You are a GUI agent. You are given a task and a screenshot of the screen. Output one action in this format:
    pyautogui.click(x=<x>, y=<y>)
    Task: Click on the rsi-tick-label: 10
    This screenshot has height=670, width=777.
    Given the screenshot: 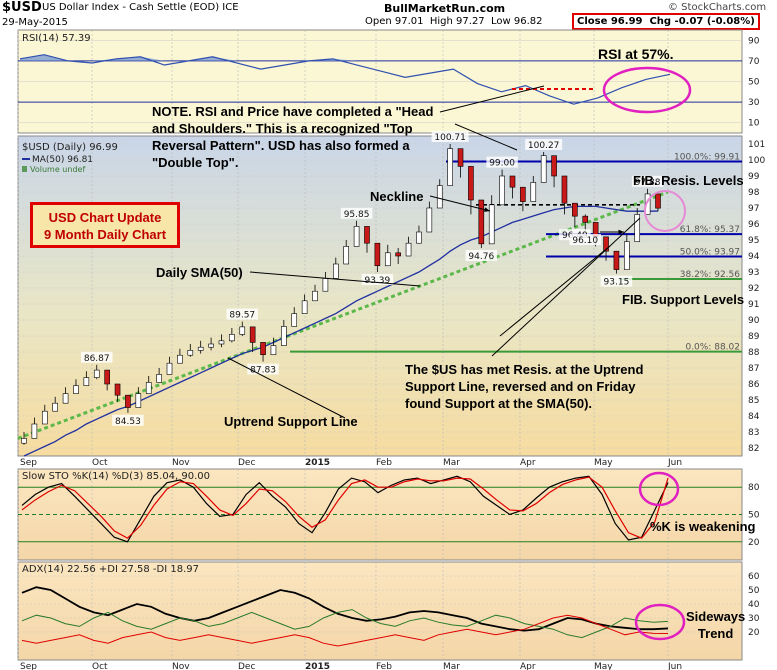 What is the action you would take?
    pyautogui.click(x=754, y=124)
    